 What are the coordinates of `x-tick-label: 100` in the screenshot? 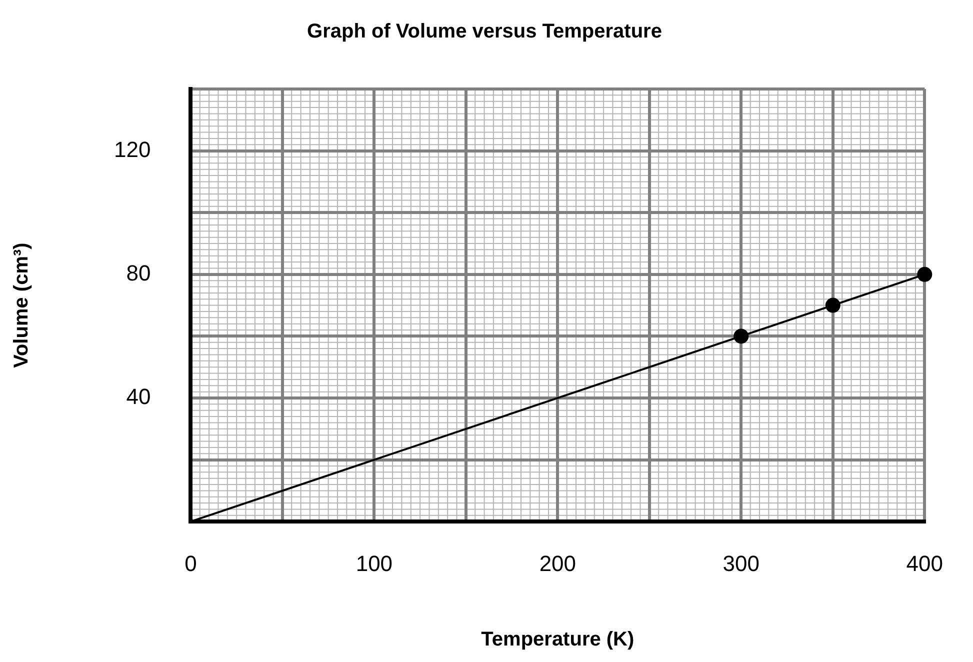 It's located at (374, 563).